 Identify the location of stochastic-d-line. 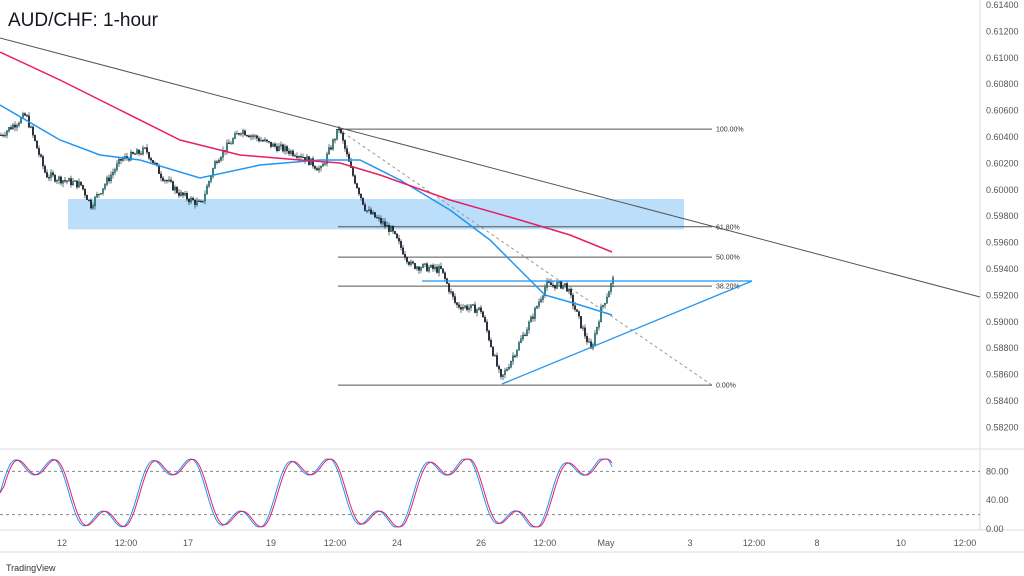
(306, 493).